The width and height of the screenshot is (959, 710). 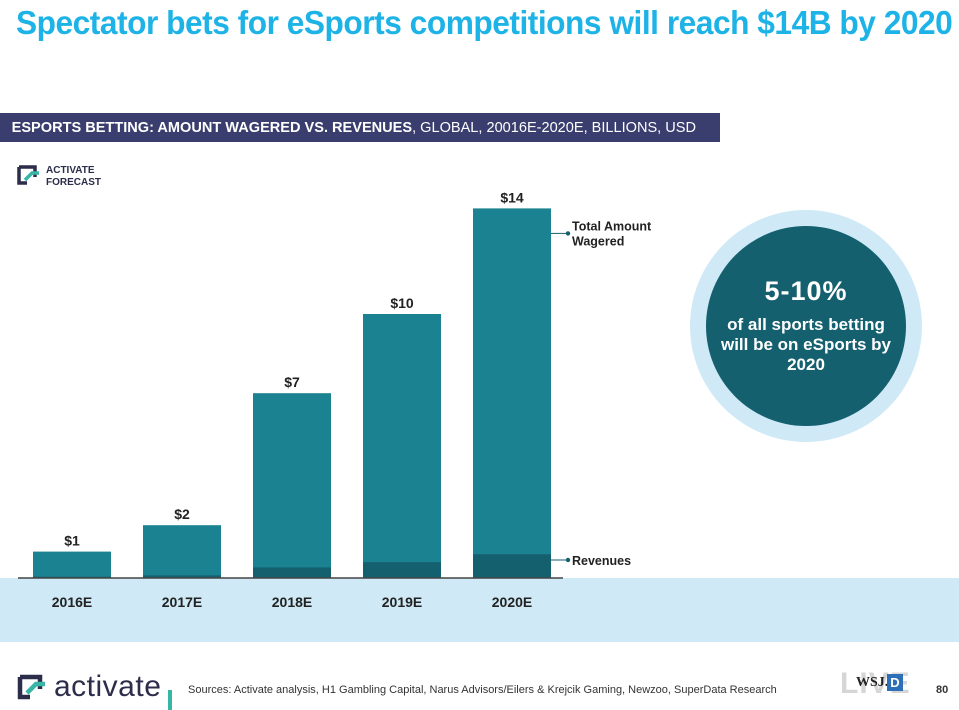 What do you see at coordinates (182, 602) in the screenshot?
I see `x-tick-2017E: 2017E` at bounding box center [182, 602].